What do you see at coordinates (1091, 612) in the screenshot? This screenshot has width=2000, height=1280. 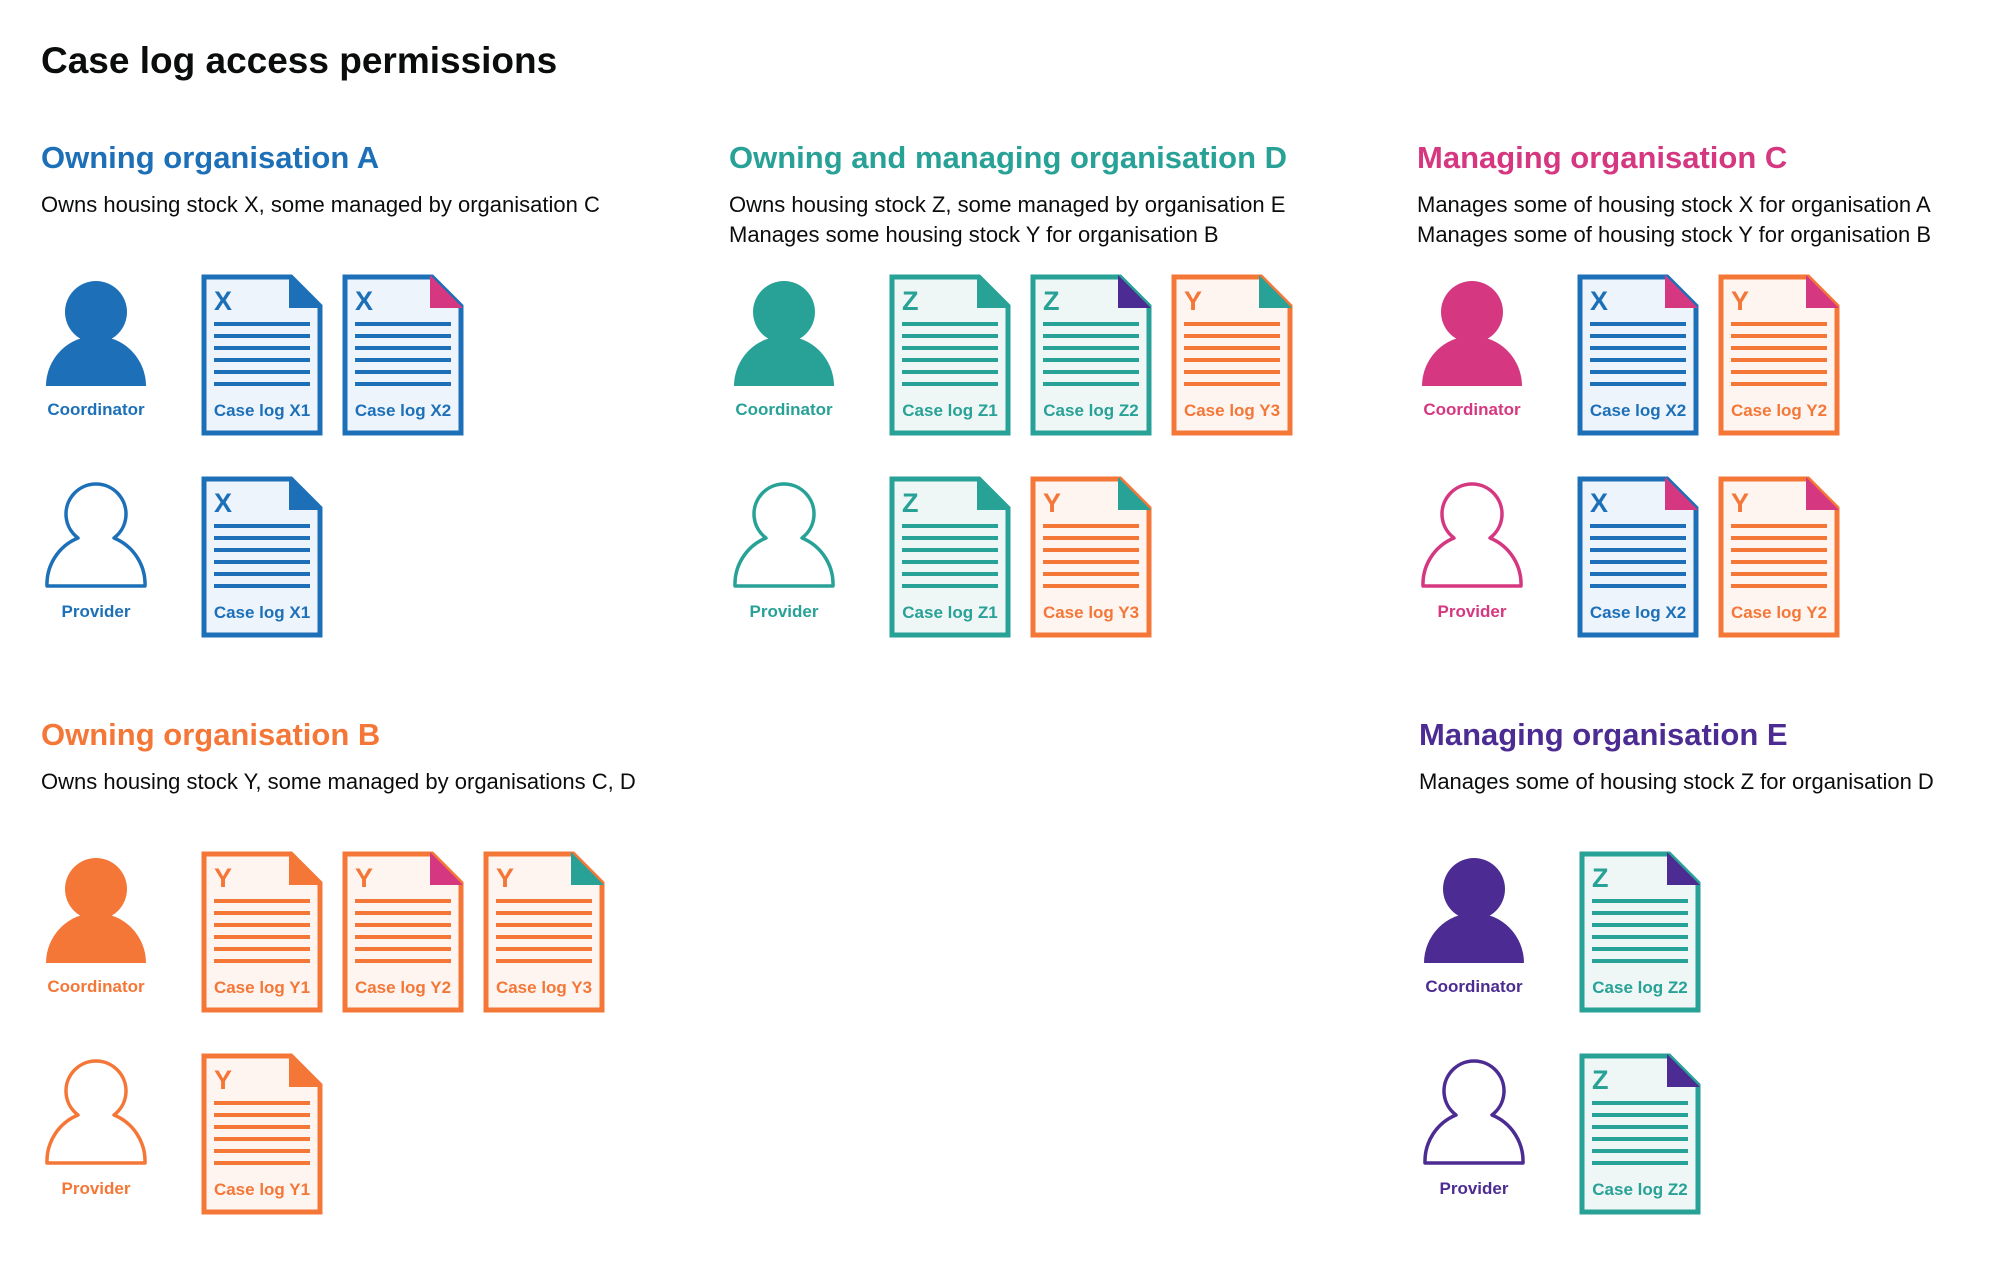 I see `document-label: Case log Y3` at bounding box center [1091, 612].